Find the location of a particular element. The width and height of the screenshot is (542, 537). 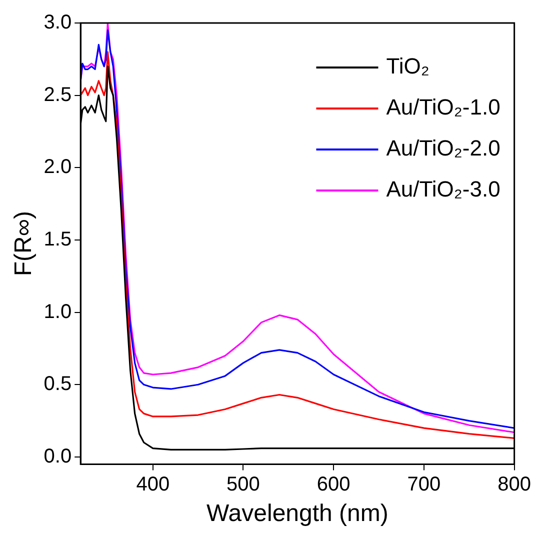

y-tick-label: 2.0 is located at coordinates (58, 167).